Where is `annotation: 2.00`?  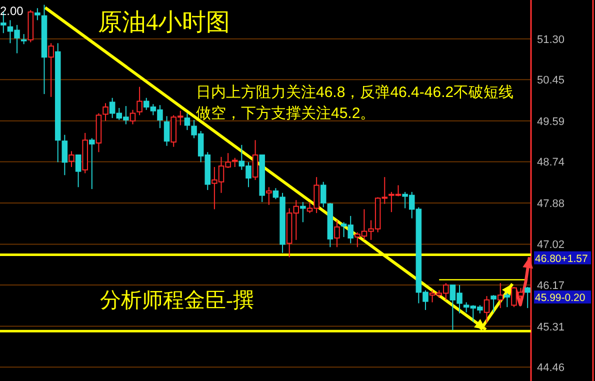 annotation: 2.00 is located at coordinates (12, 11).